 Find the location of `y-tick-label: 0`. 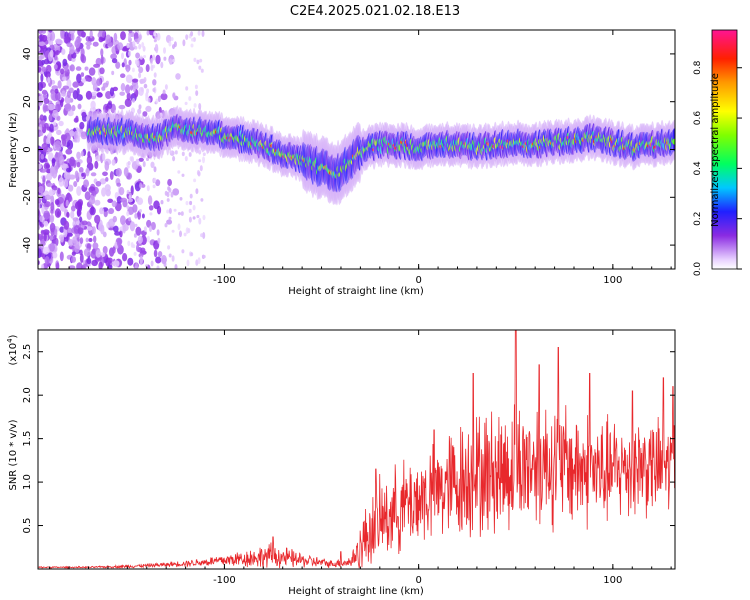

y-tick-label: 0 is located at coordinates (27, 149).